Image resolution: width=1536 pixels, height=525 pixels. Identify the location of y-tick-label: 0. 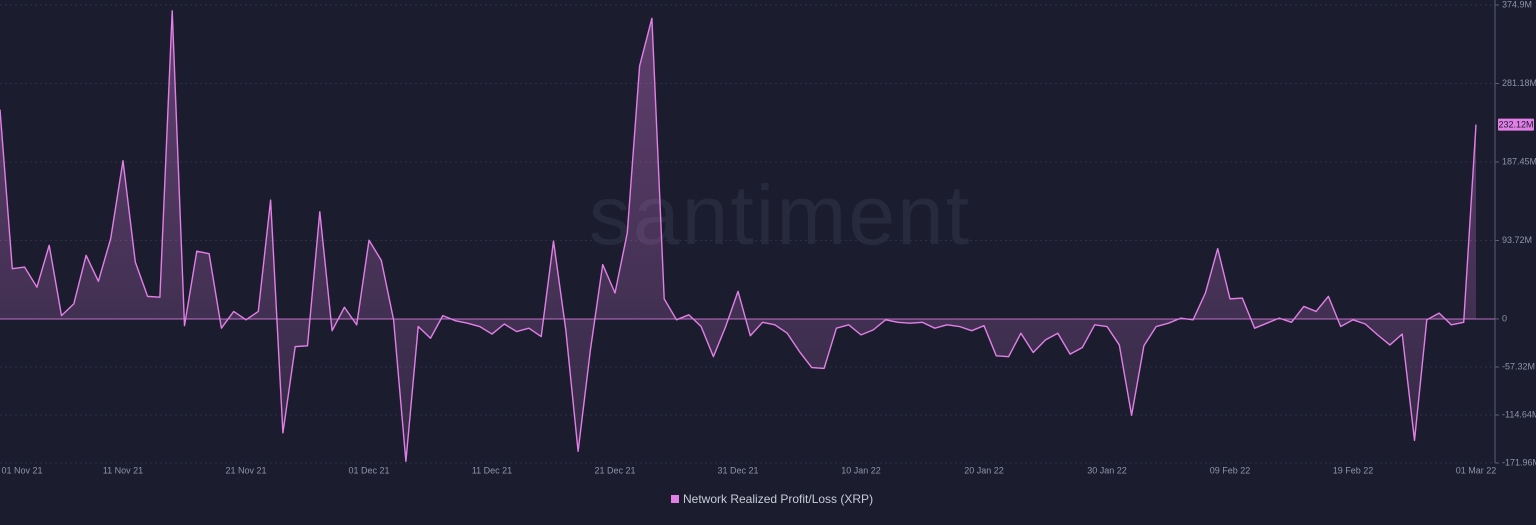
(1504, 318).